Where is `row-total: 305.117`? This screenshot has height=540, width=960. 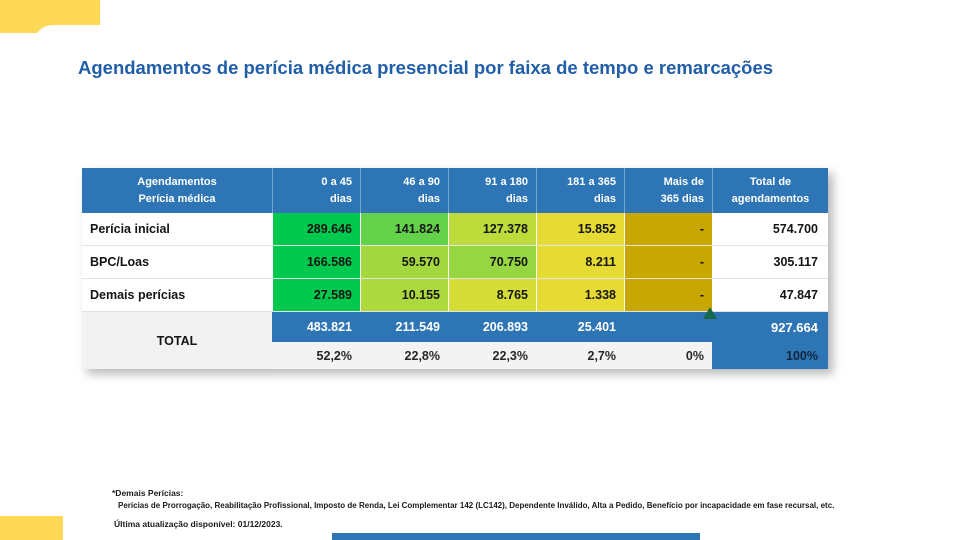 row-total: 305.117 is located at coordinates (796, 262).